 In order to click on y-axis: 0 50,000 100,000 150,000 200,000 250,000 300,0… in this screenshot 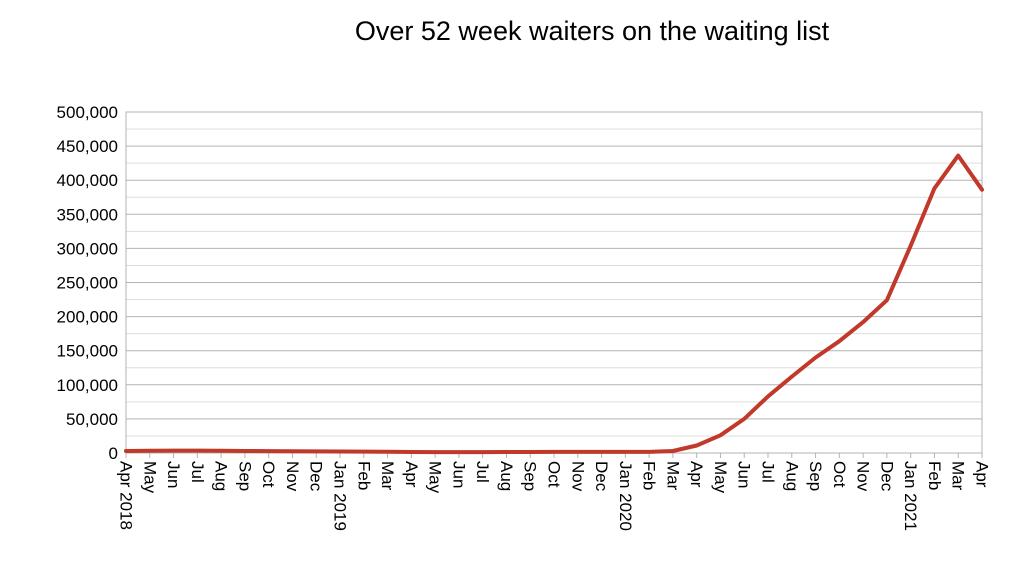, I will do `click(87, 283)`.